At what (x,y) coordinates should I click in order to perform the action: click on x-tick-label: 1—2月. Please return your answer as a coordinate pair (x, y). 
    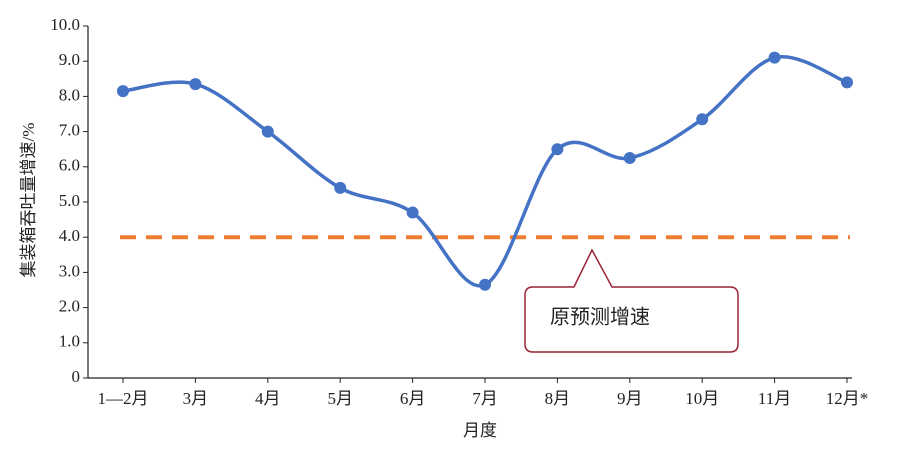
    Looking at the image, I should click on (123, 398).